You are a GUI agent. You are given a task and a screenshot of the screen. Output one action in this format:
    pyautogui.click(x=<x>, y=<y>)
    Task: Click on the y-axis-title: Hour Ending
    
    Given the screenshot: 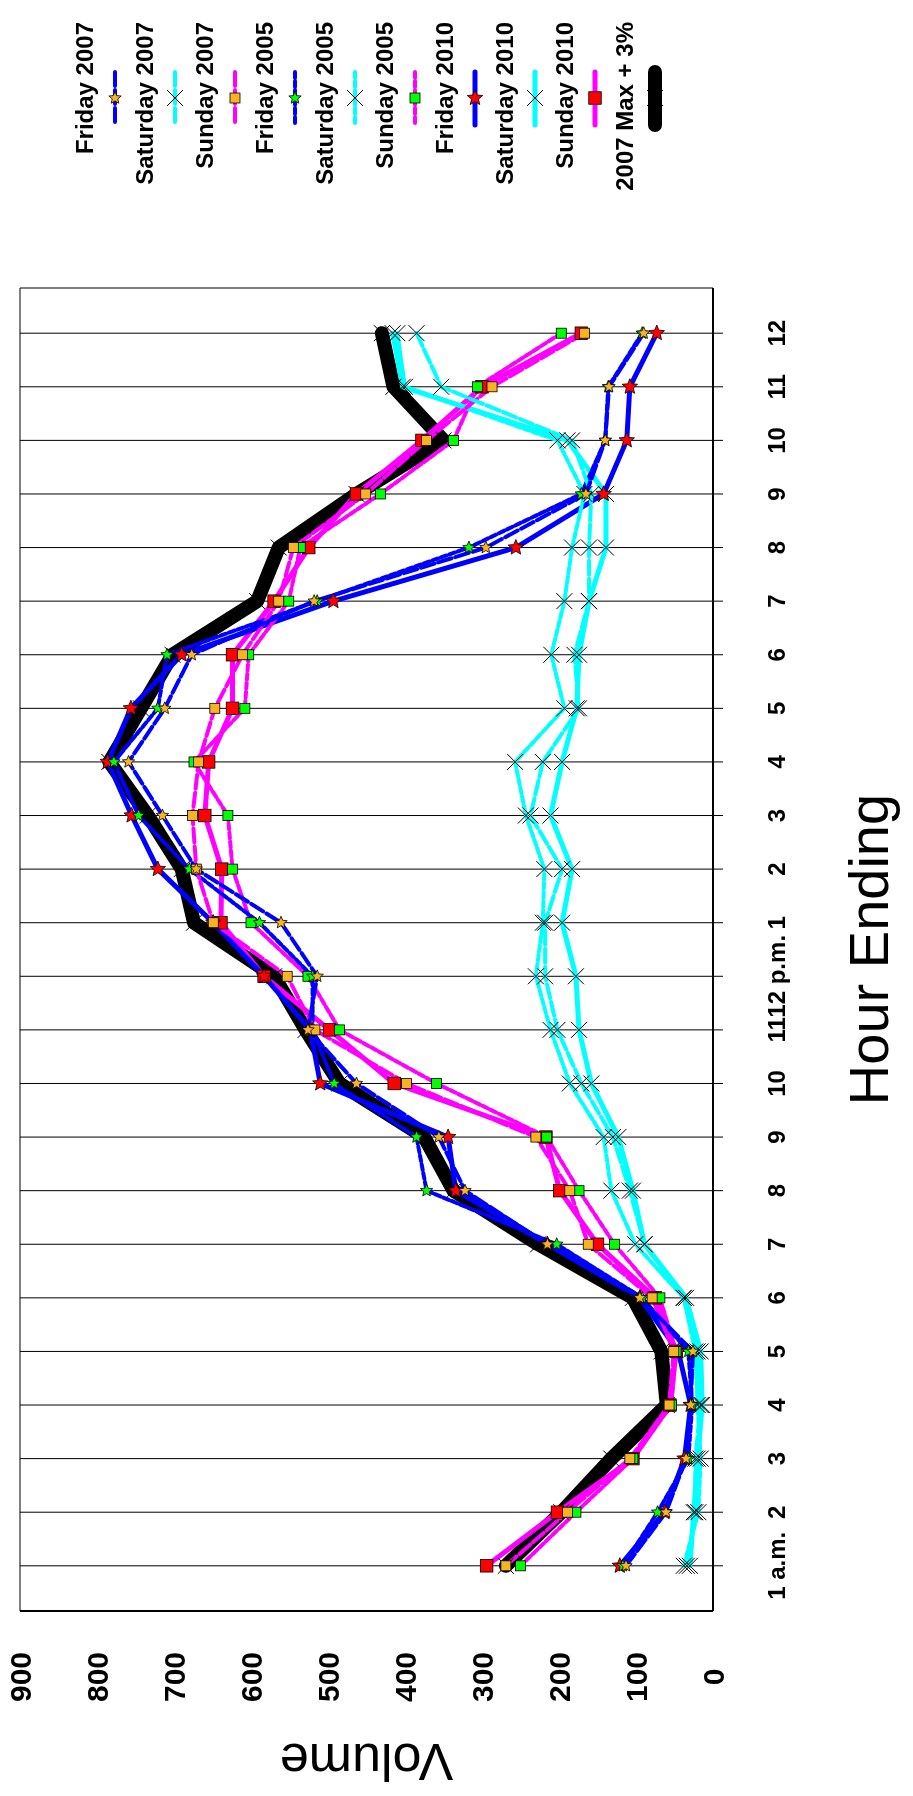 What is the action you would take?
    pyautogui.click(x=868, y=949)
    